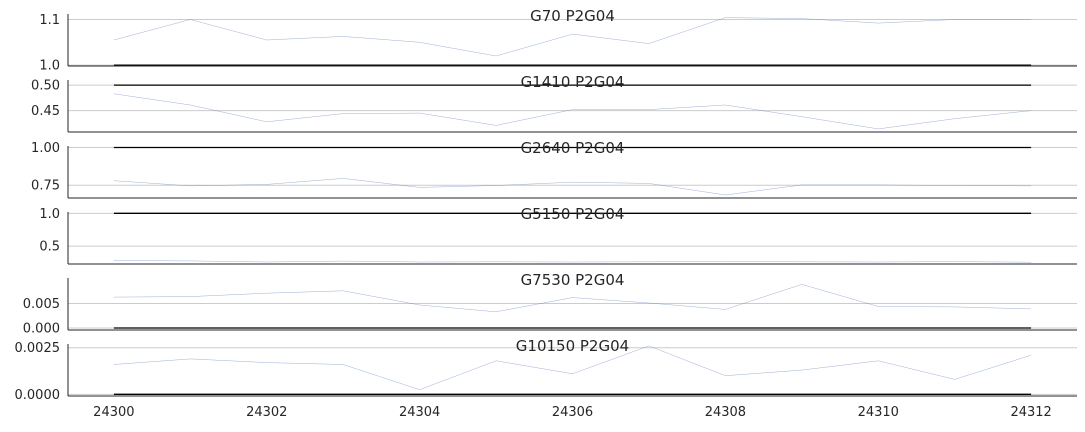  I want to click on subplot-6: 0.0000 0.0025 G10150 P2G04, so click(546, 370).